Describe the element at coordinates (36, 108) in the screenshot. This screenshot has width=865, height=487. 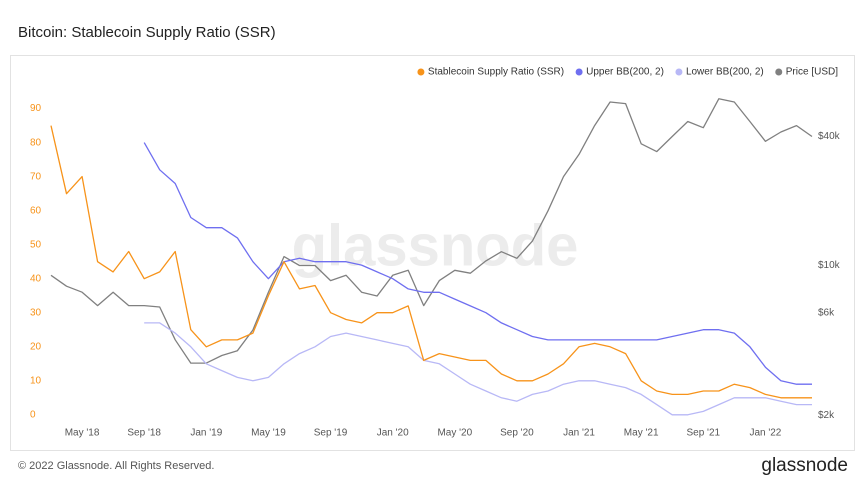
I see `y-tick-label: 90` at that location.